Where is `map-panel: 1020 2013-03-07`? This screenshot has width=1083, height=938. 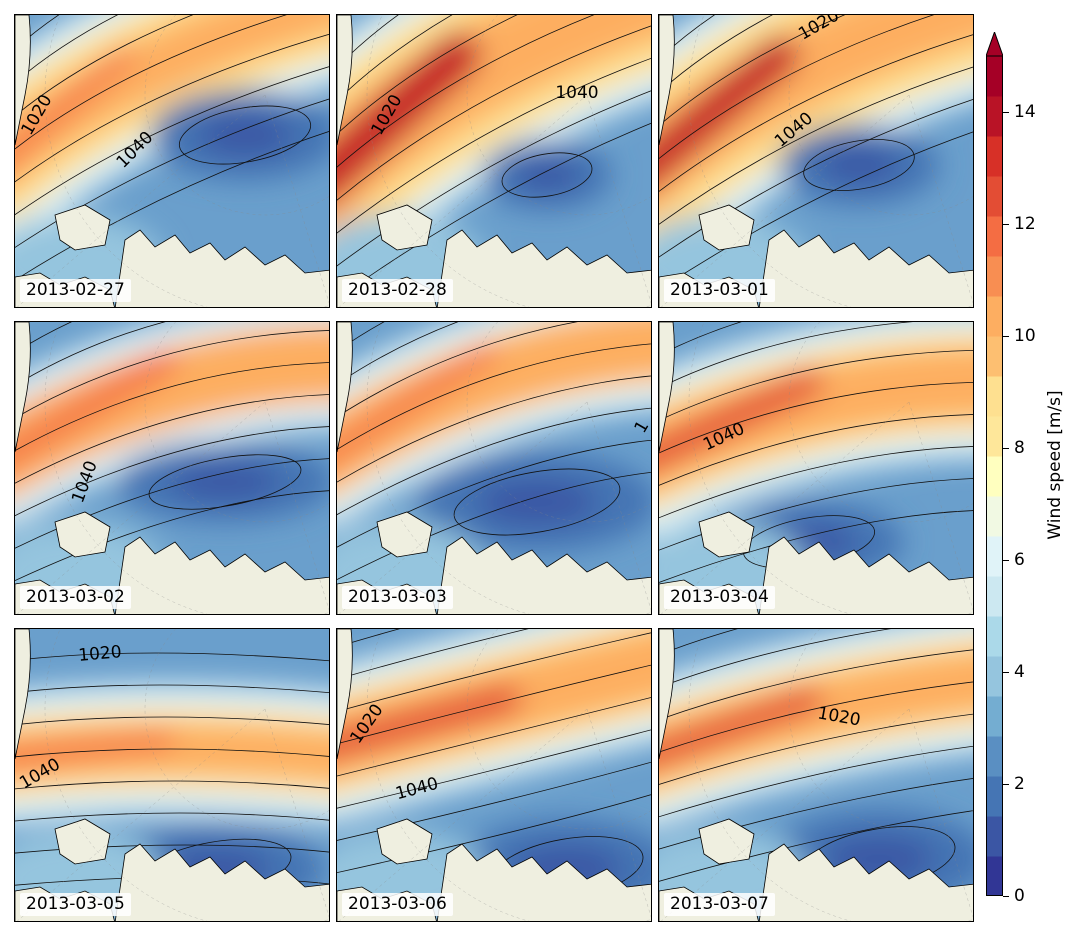
map-panel: 1020 2013-03-07 is located at coordinates (816, 775).